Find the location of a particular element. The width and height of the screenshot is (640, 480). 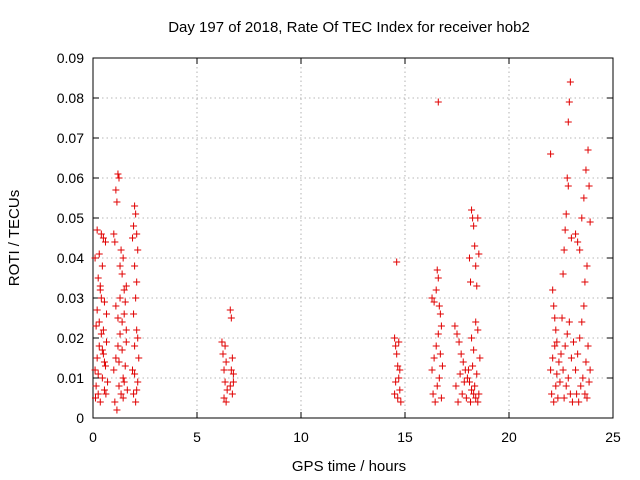

y-tick-label: 0.05 is located at coordinates (70, 218).